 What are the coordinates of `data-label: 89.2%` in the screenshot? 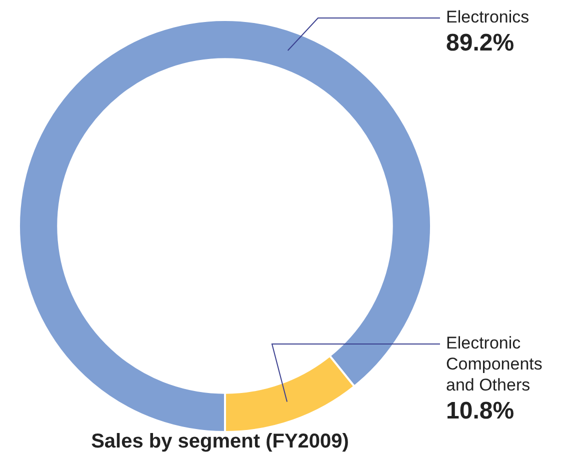 It's located at (480, 43).